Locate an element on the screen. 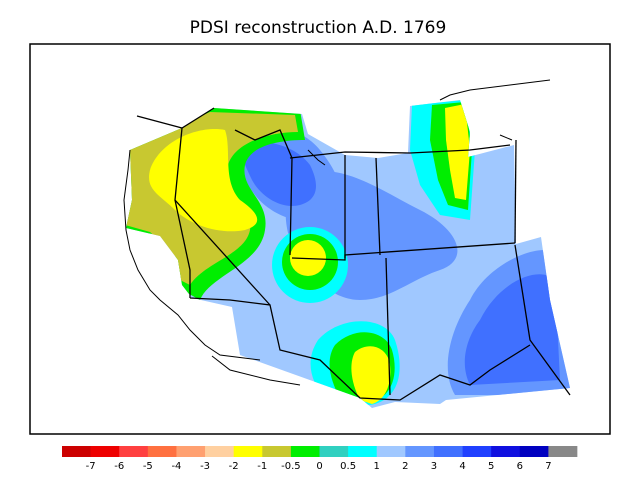 This screenshot has width=640, height=480. legend-tick-label: 4 is located at coordinates (462, 466).